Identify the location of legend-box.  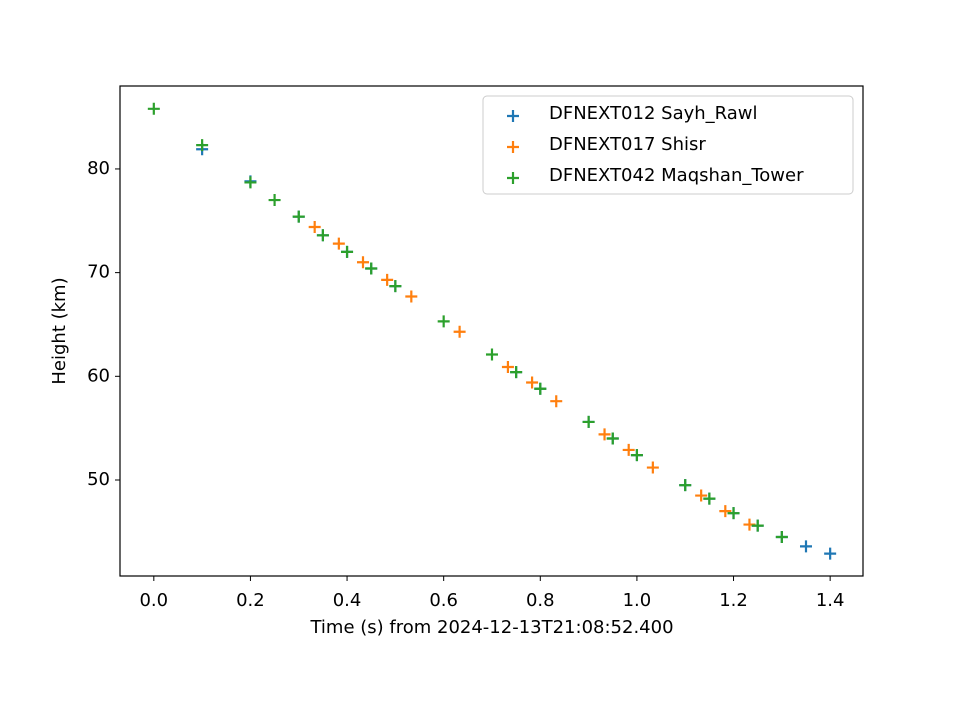
(668, 145).